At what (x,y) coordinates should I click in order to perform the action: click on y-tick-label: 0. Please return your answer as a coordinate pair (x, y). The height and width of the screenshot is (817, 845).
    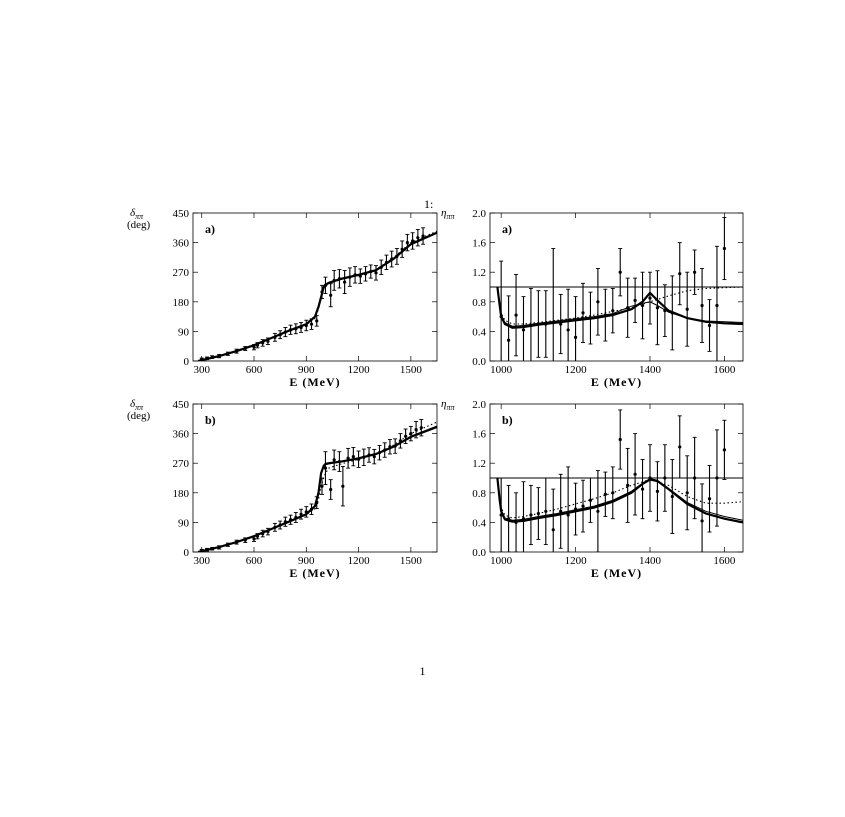
    Looking at the image, I should click on (187, 362).